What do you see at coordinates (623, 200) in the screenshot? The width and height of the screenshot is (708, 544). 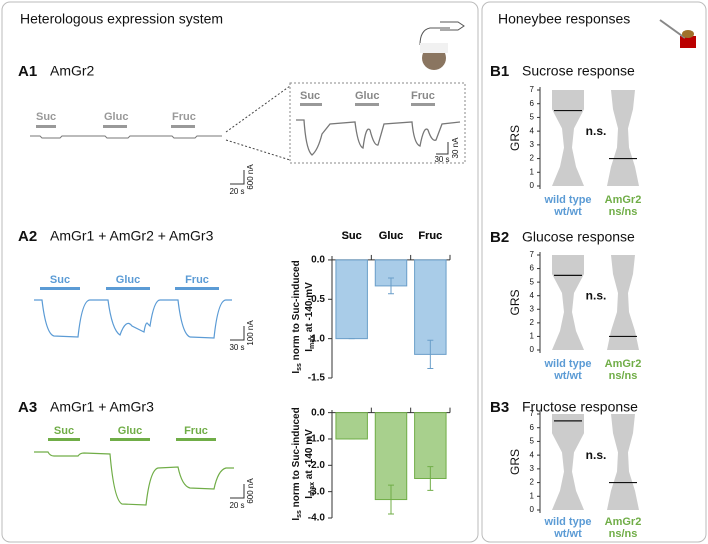 I see `category-label: AmGr2` at bounding box center [623, 200].